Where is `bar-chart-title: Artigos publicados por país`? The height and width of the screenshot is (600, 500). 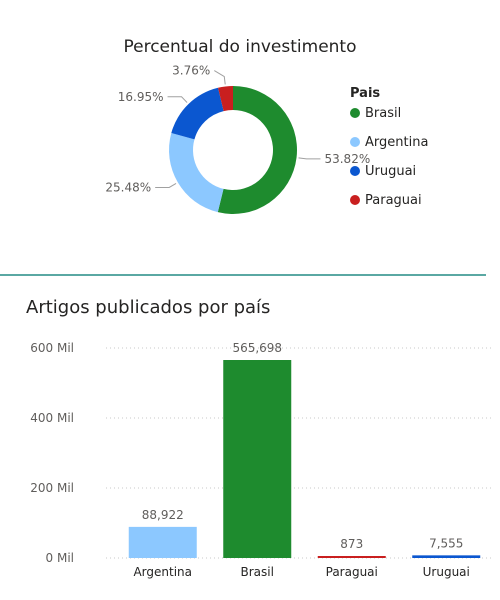
bar-chart-title: Artigos publicados por país is located at coordinates (148, 307).